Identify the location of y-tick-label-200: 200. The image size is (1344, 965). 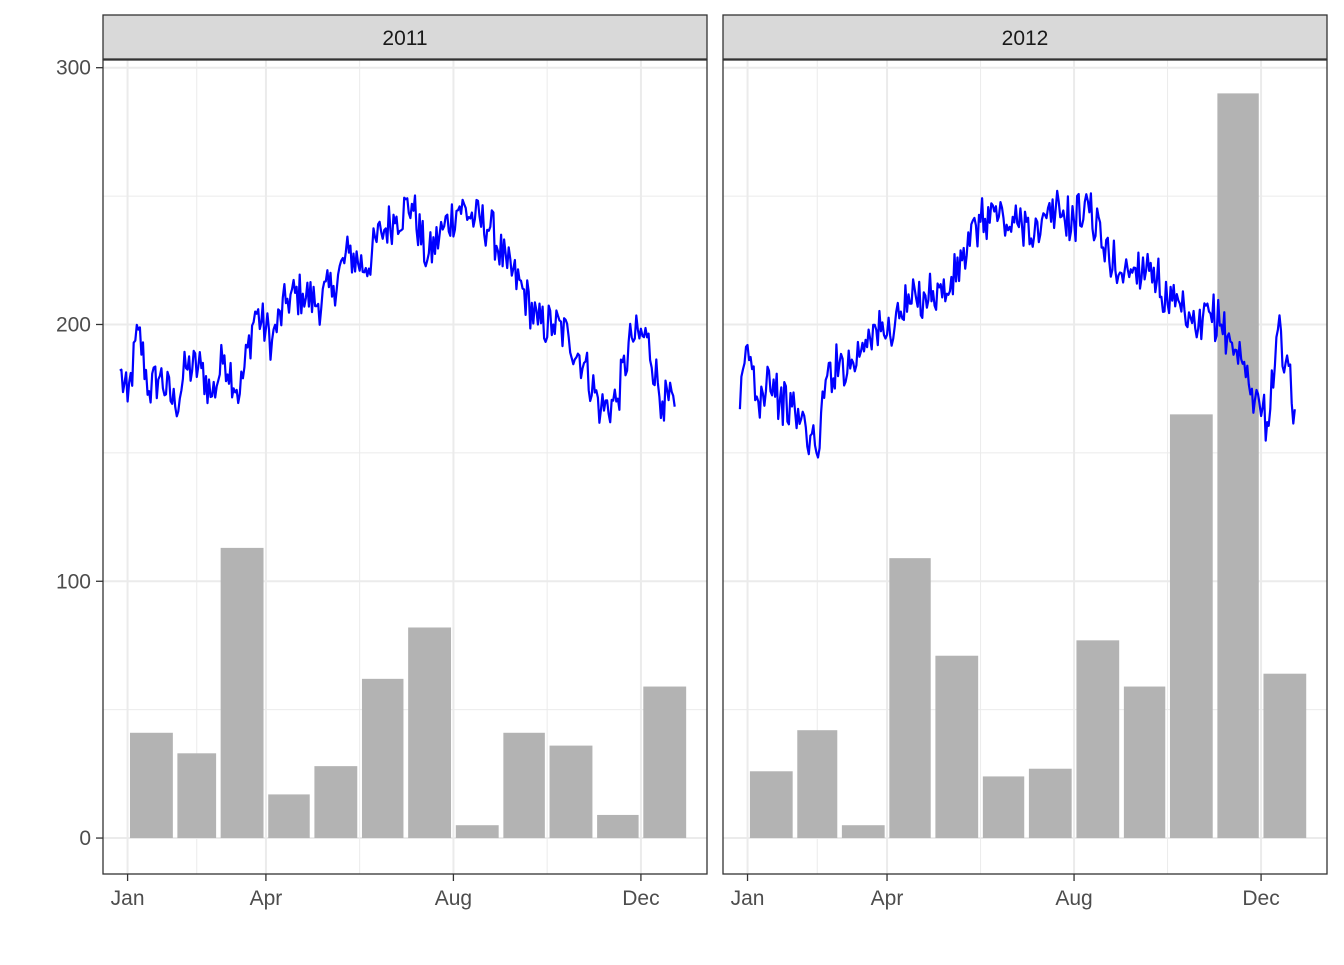
(73, 324).